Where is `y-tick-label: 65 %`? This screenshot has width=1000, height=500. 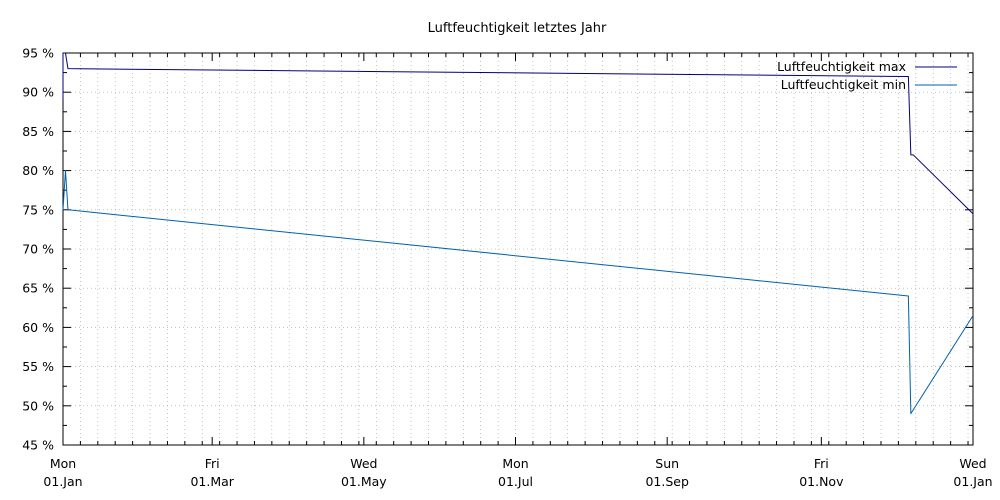
y-tick-label: 65 % is located at coordinates (38, 288).